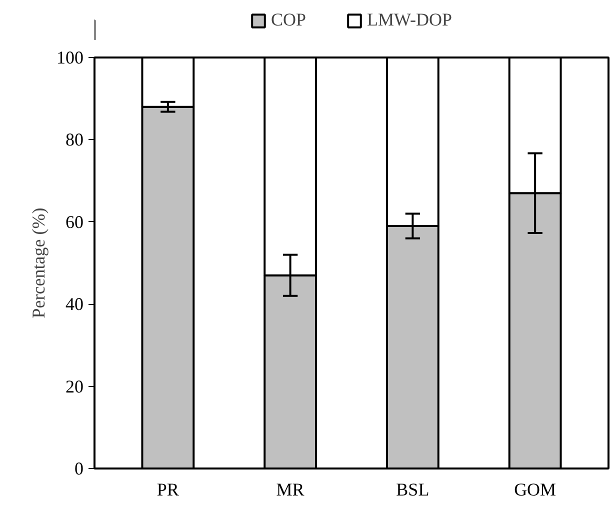 The width and height of the screenshot is (612, 515). I want to click on x-tick-label: BSL, so click(413, 490).